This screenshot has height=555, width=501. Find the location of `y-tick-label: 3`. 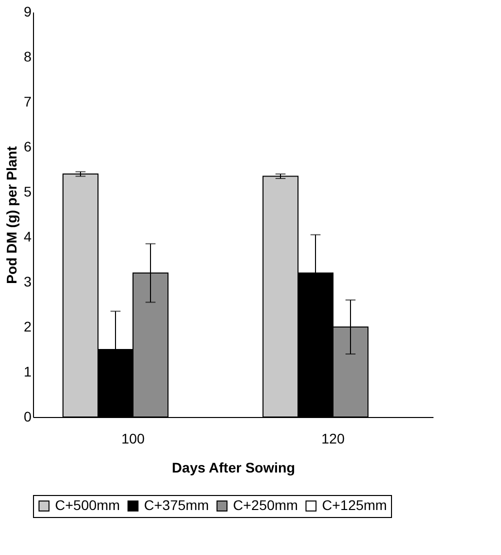

y-tick-label: 3 is located at coordinates (28, 282).